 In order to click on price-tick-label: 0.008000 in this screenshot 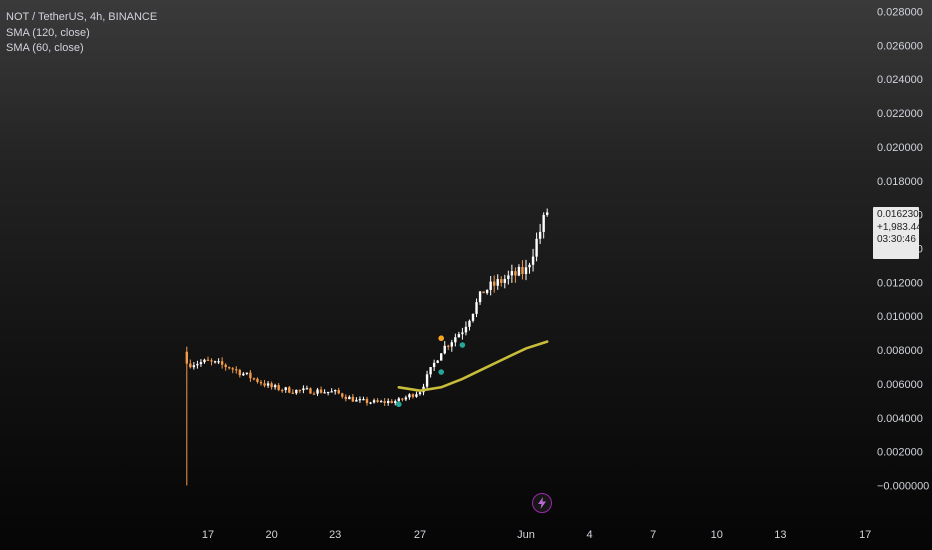, I will do `click(900, 351)`.